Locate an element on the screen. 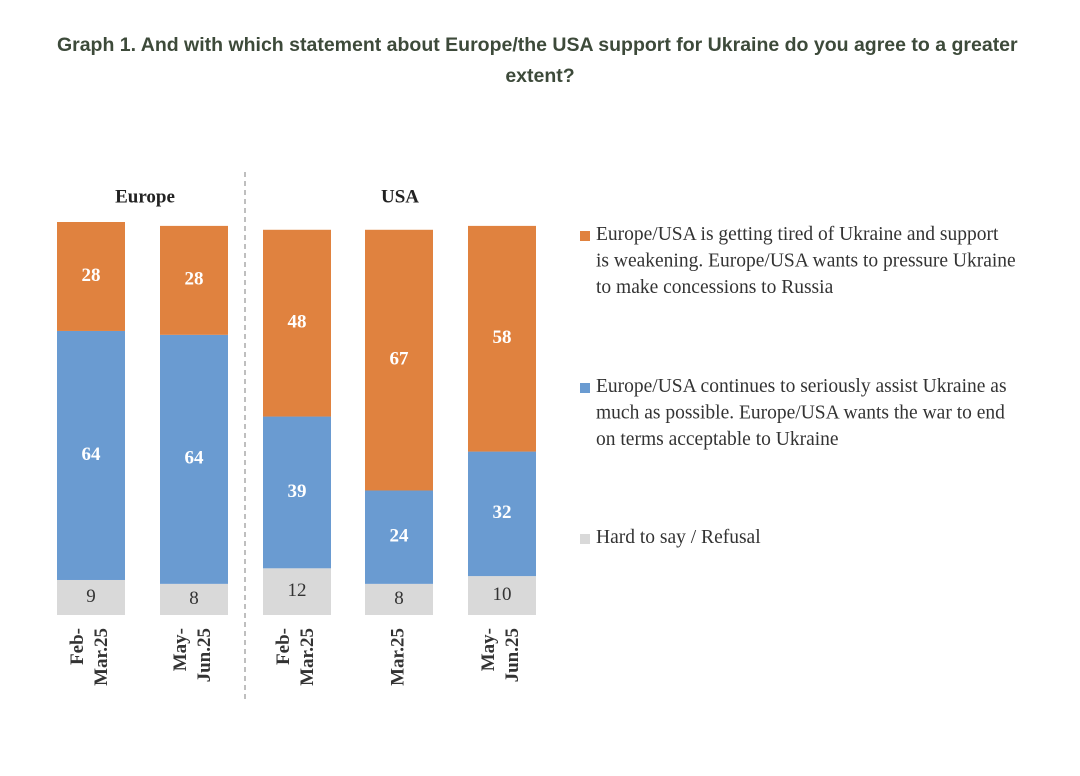  data-label: 12 is located at coordinates (297, 590).